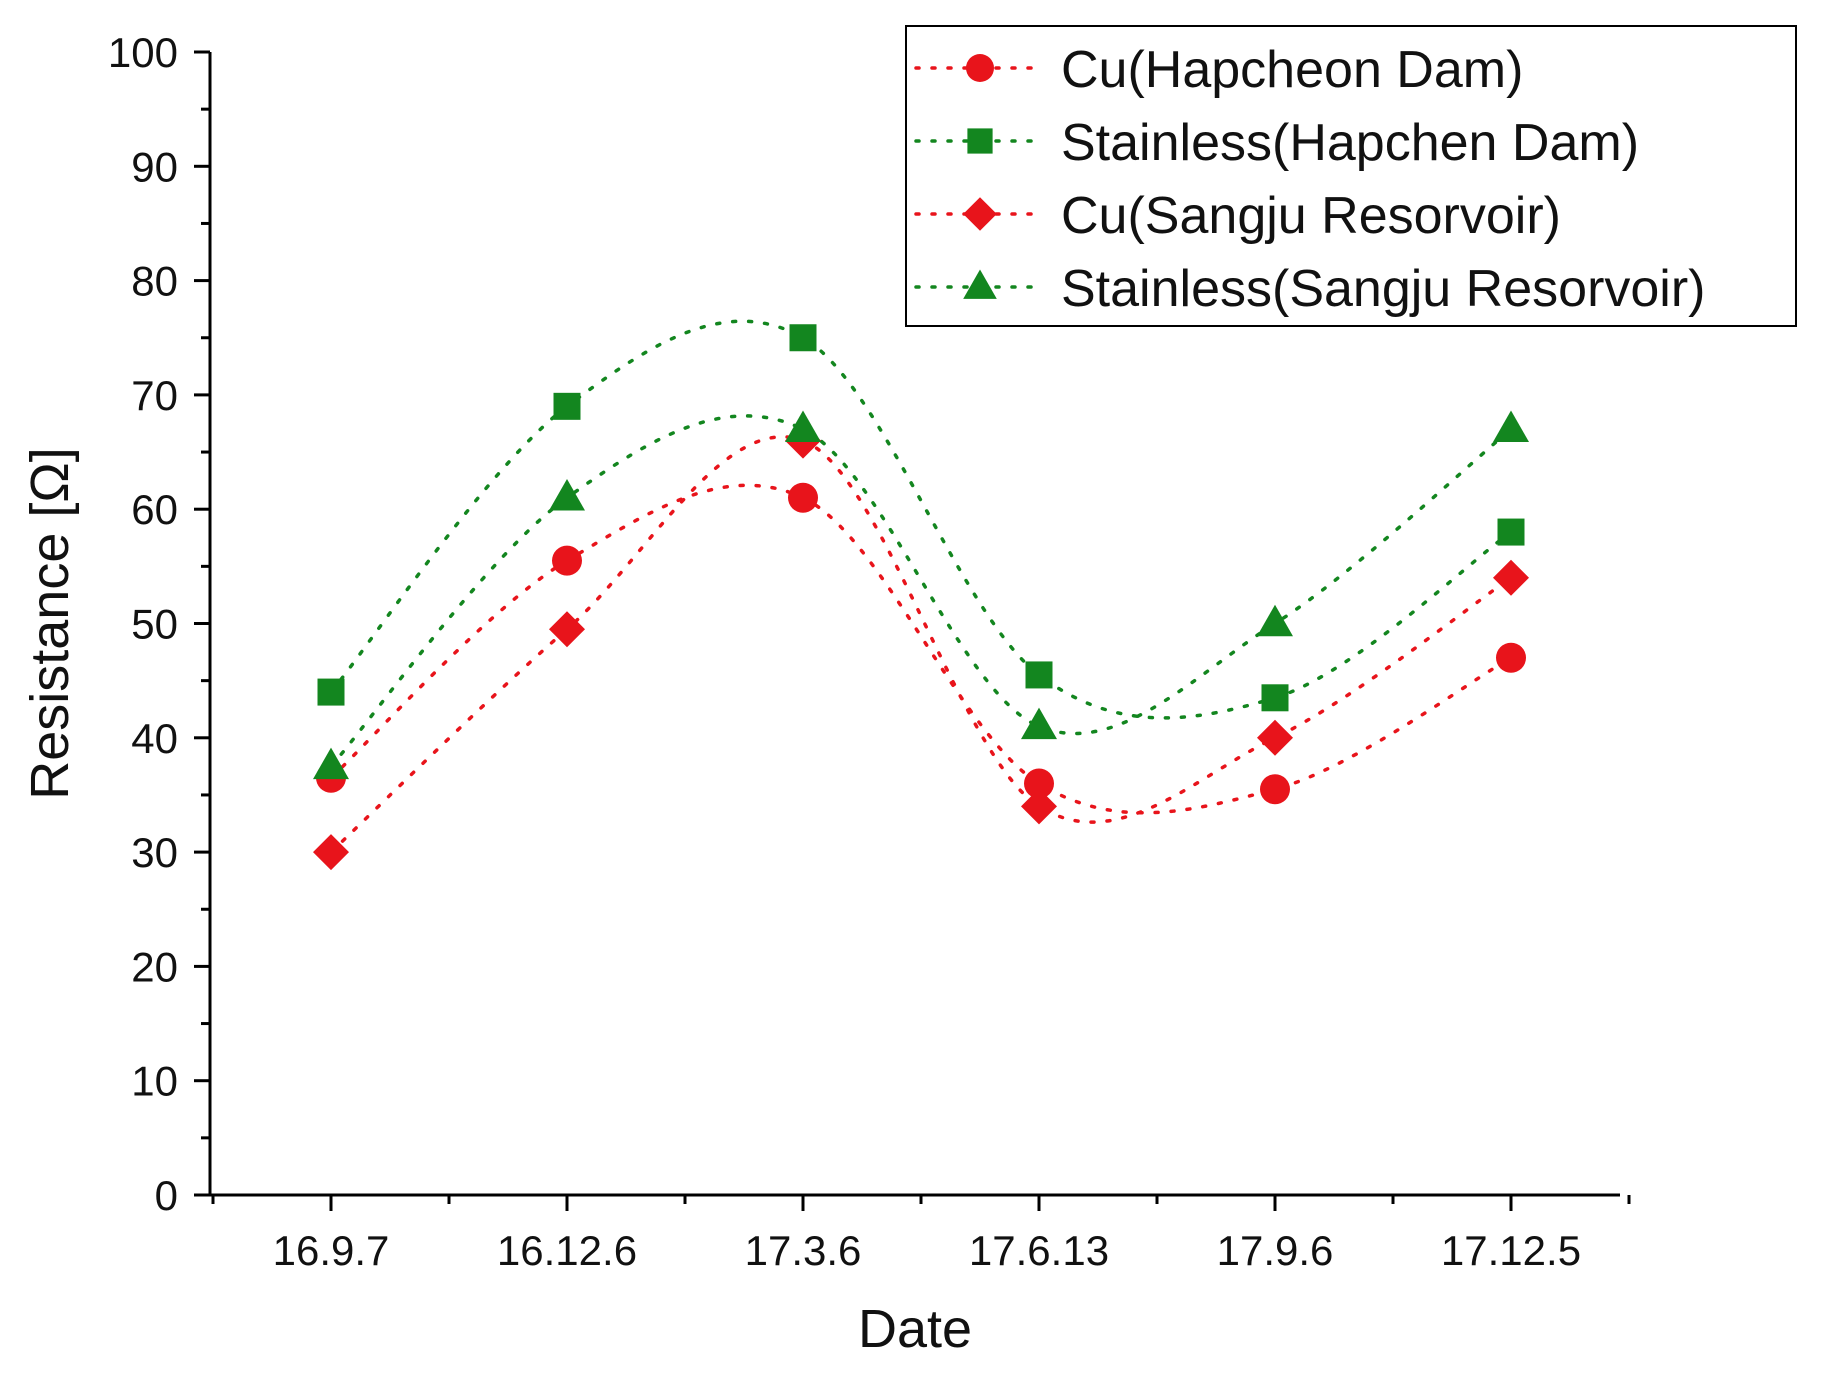 Image resolution: width=1824 pixels, height=1381 pixels. Describe the element at coordinates (915, 1329) in the screenshot. I see `x-axis-title: Date` at that location.